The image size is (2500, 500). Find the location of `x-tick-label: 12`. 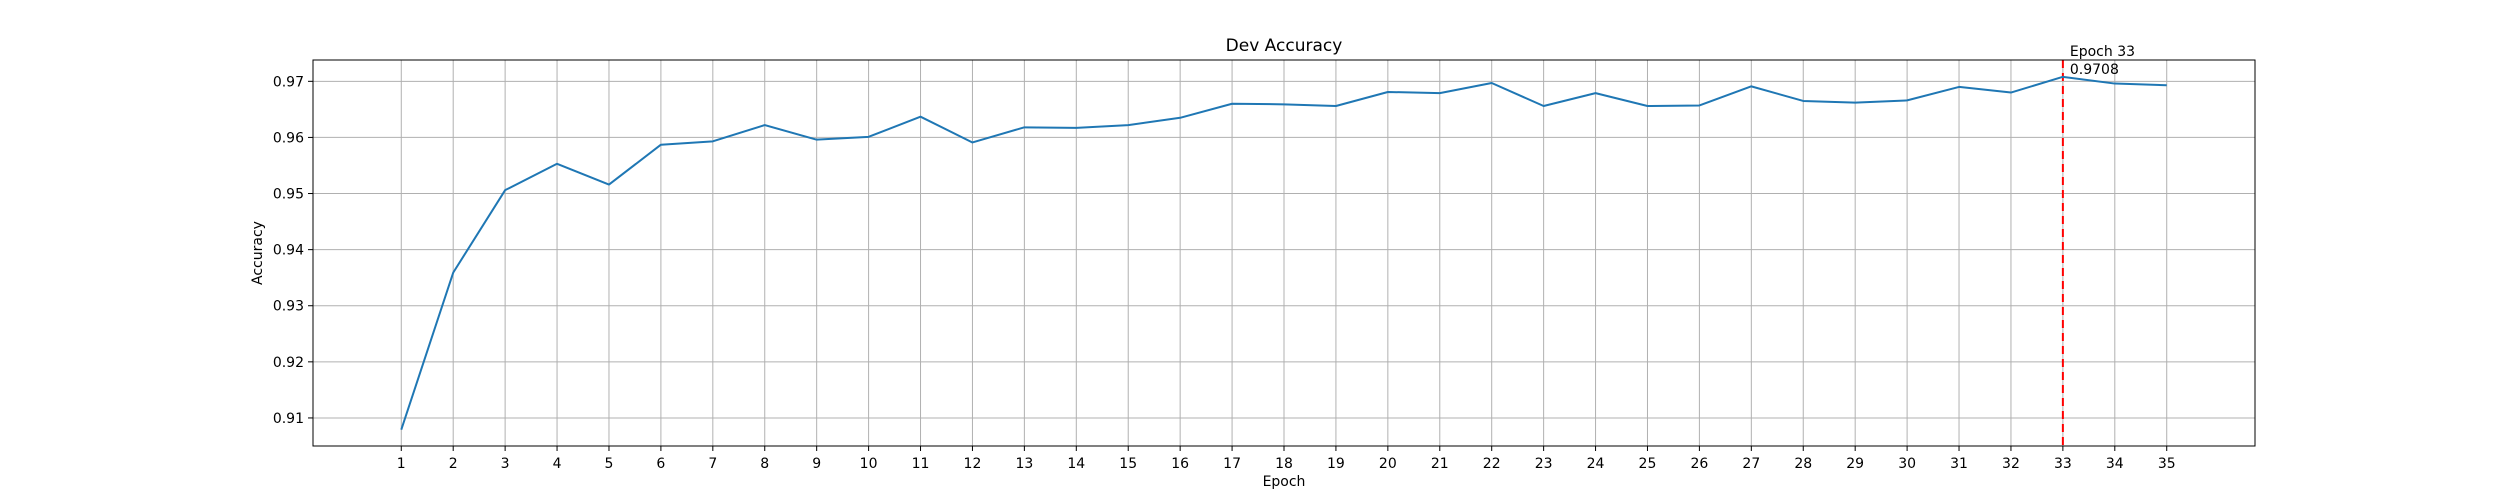

x-tick-label: 12 is located at coordinates (973, 464).